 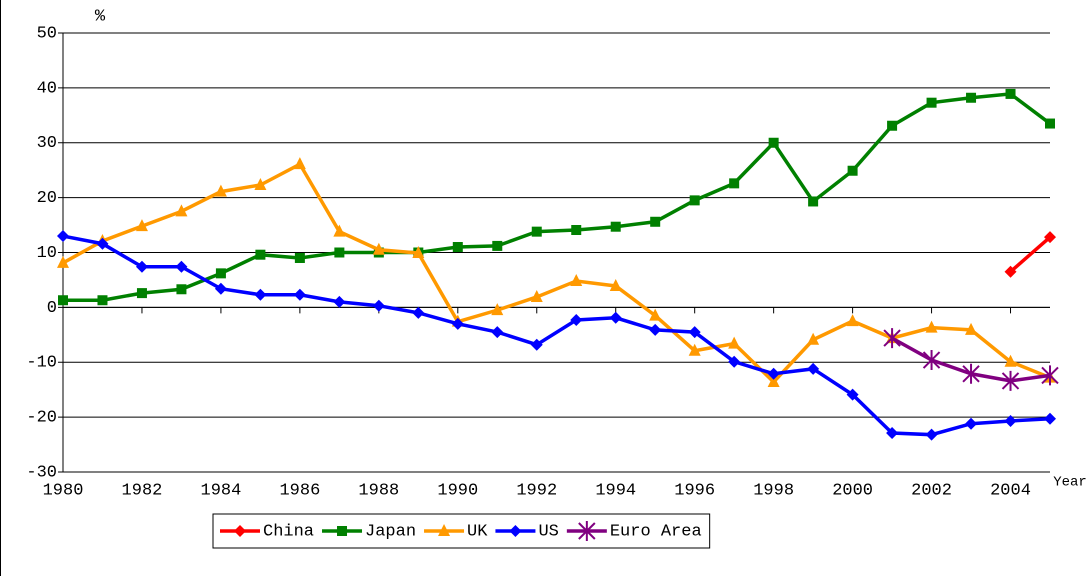 What do you see at coordinates (47, 33) in the screenshot?
I see `y-tick-label: 50` at bounding box center [47, 33].